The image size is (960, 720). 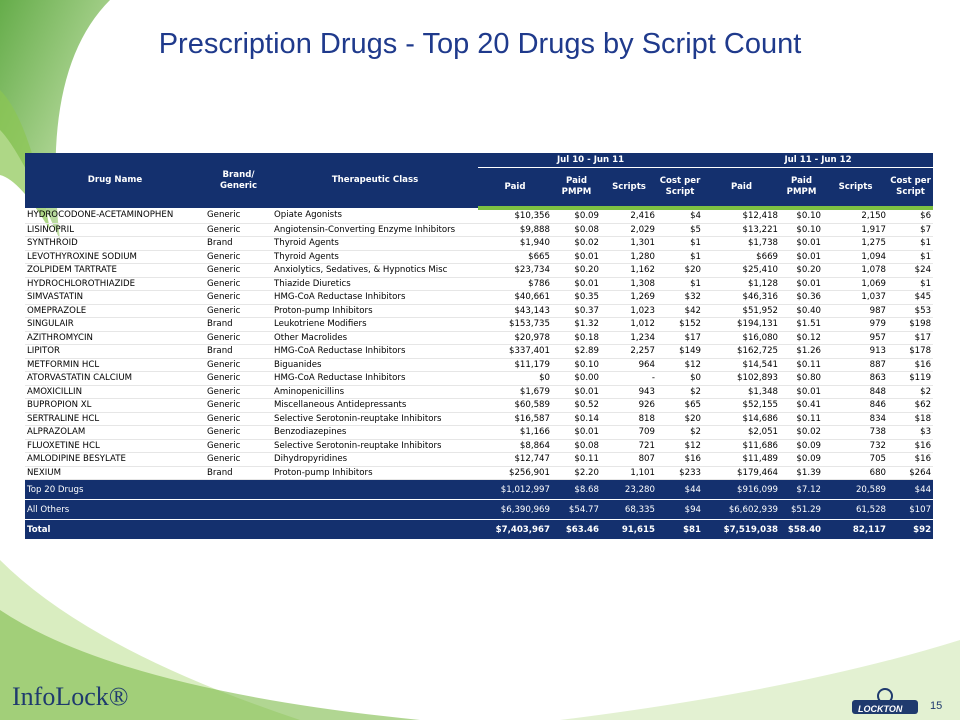 I want to click on table-cell: $32, so click(x=680, y=297).